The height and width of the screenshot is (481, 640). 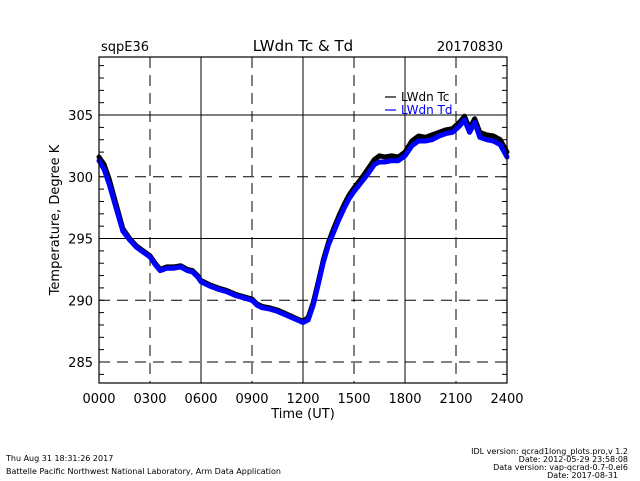 I want to click on y-tick-labels: 285 290 295 300 305, so click(x=80, y=240).